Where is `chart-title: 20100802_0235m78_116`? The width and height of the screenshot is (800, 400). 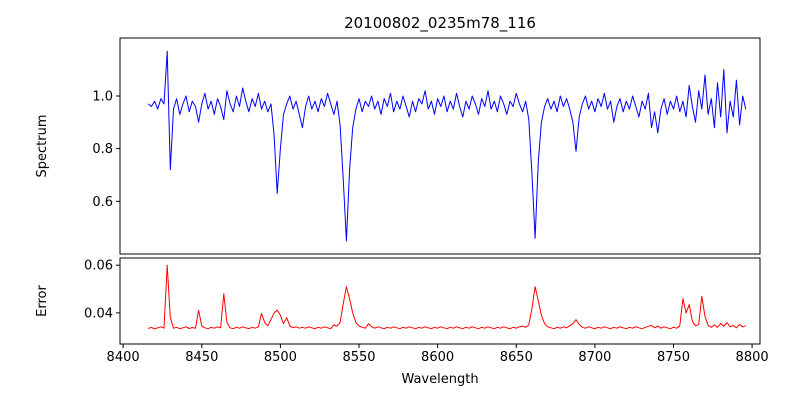
chart-title: 20100802_0235m78_116 is located at coordinates (440, 23).